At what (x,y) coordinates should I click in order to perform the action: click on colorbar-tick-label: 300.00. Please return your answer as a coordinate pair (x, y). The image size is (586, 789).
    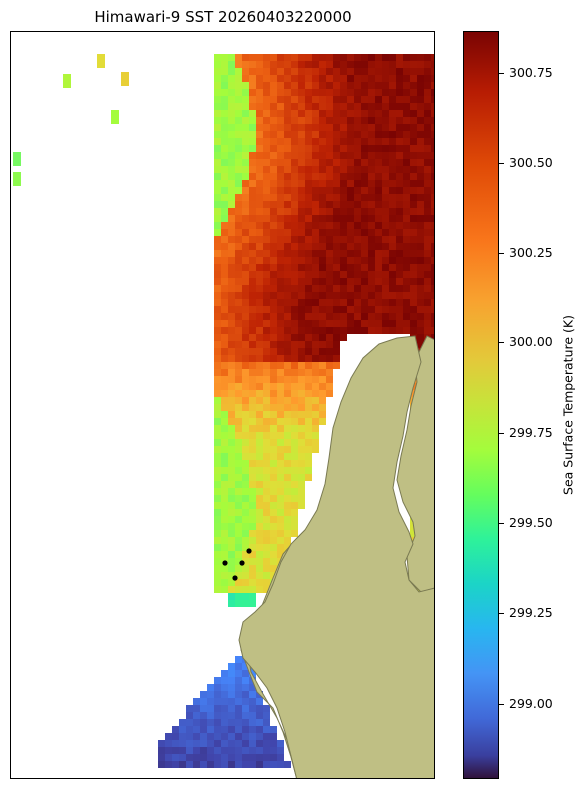
    Looking at the image, I should click on (531, 341).